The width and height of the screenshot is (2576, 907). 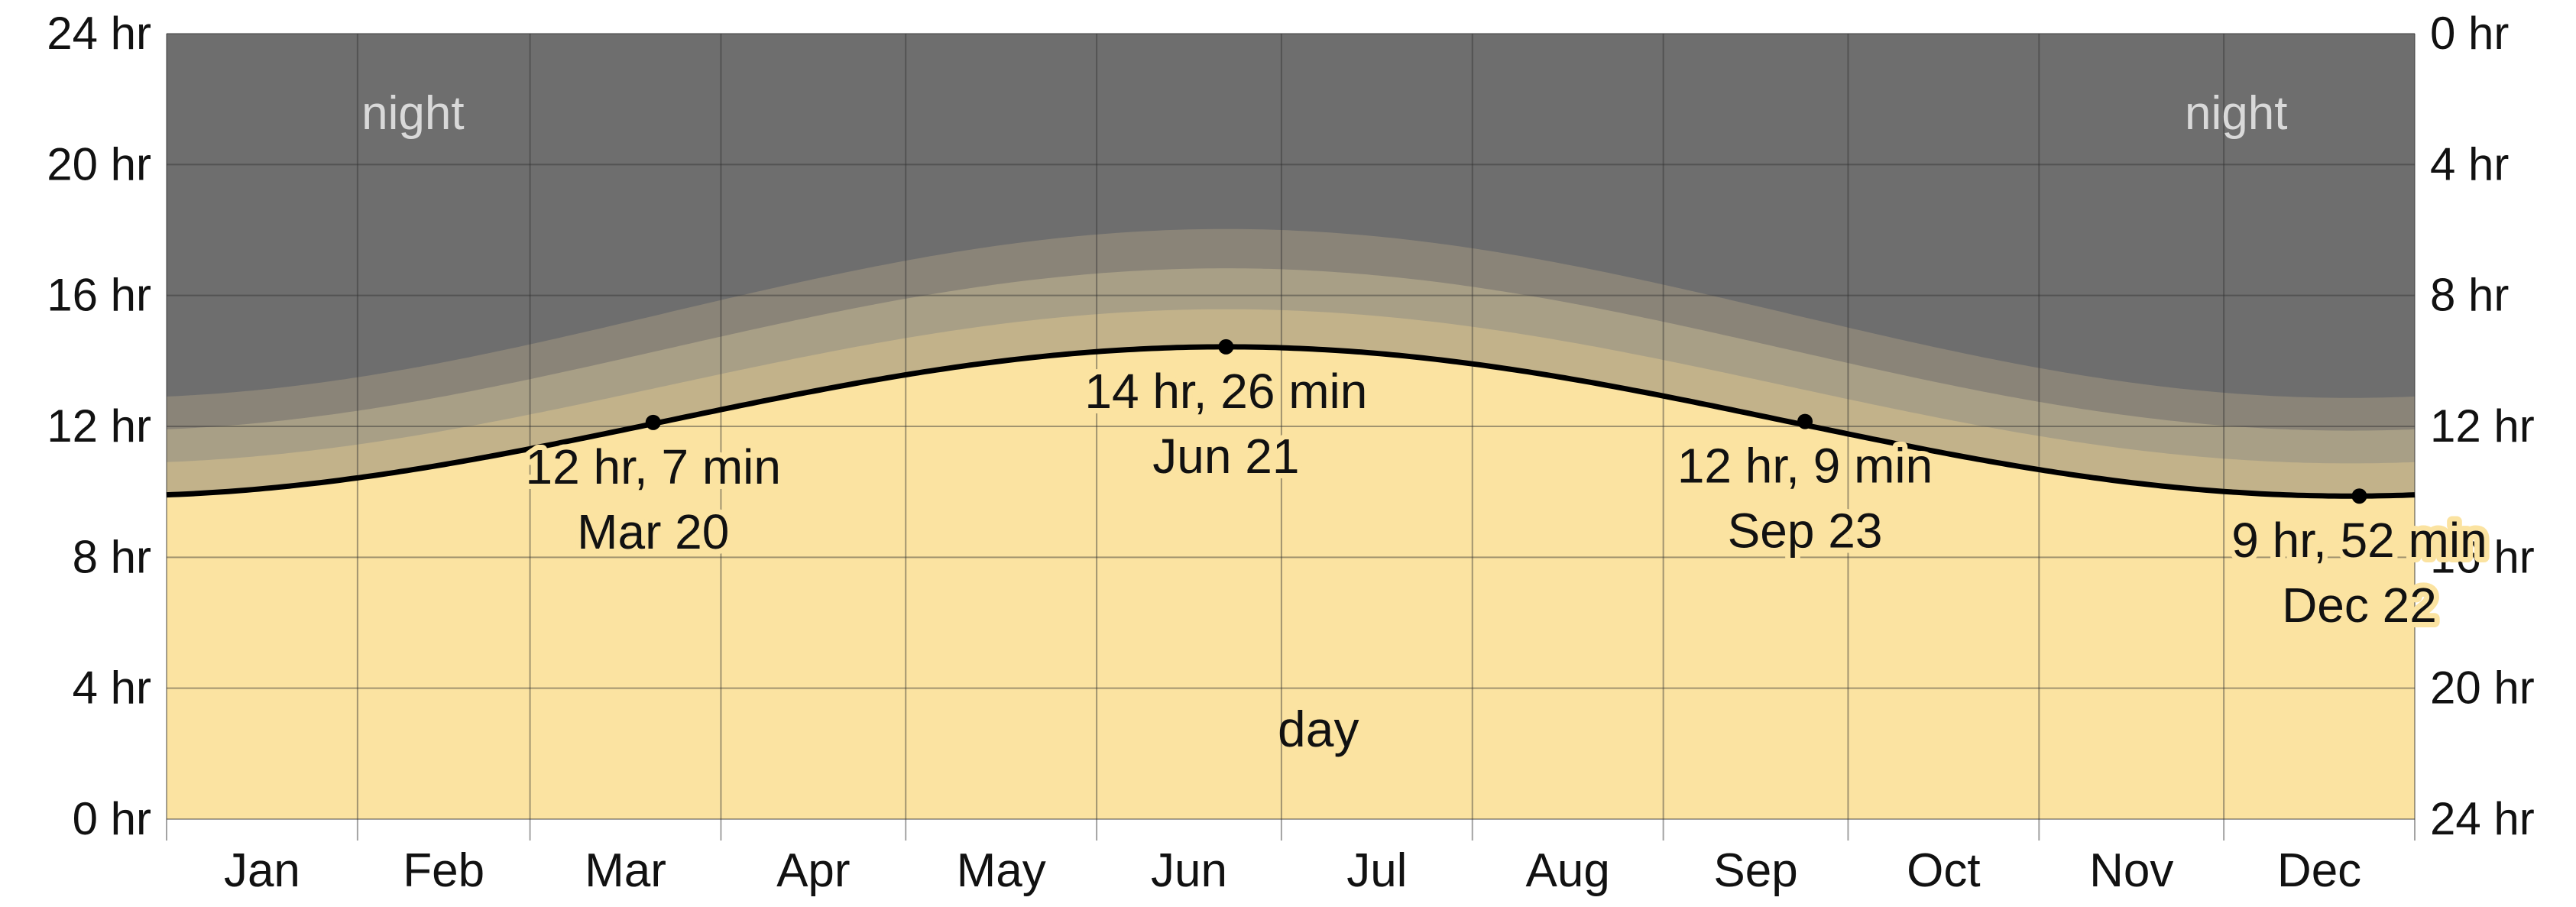 What do you see at coordinates (2236, 113) in the screenshot?
I see `night-label-right: night` at bounding box center [2236, 113].